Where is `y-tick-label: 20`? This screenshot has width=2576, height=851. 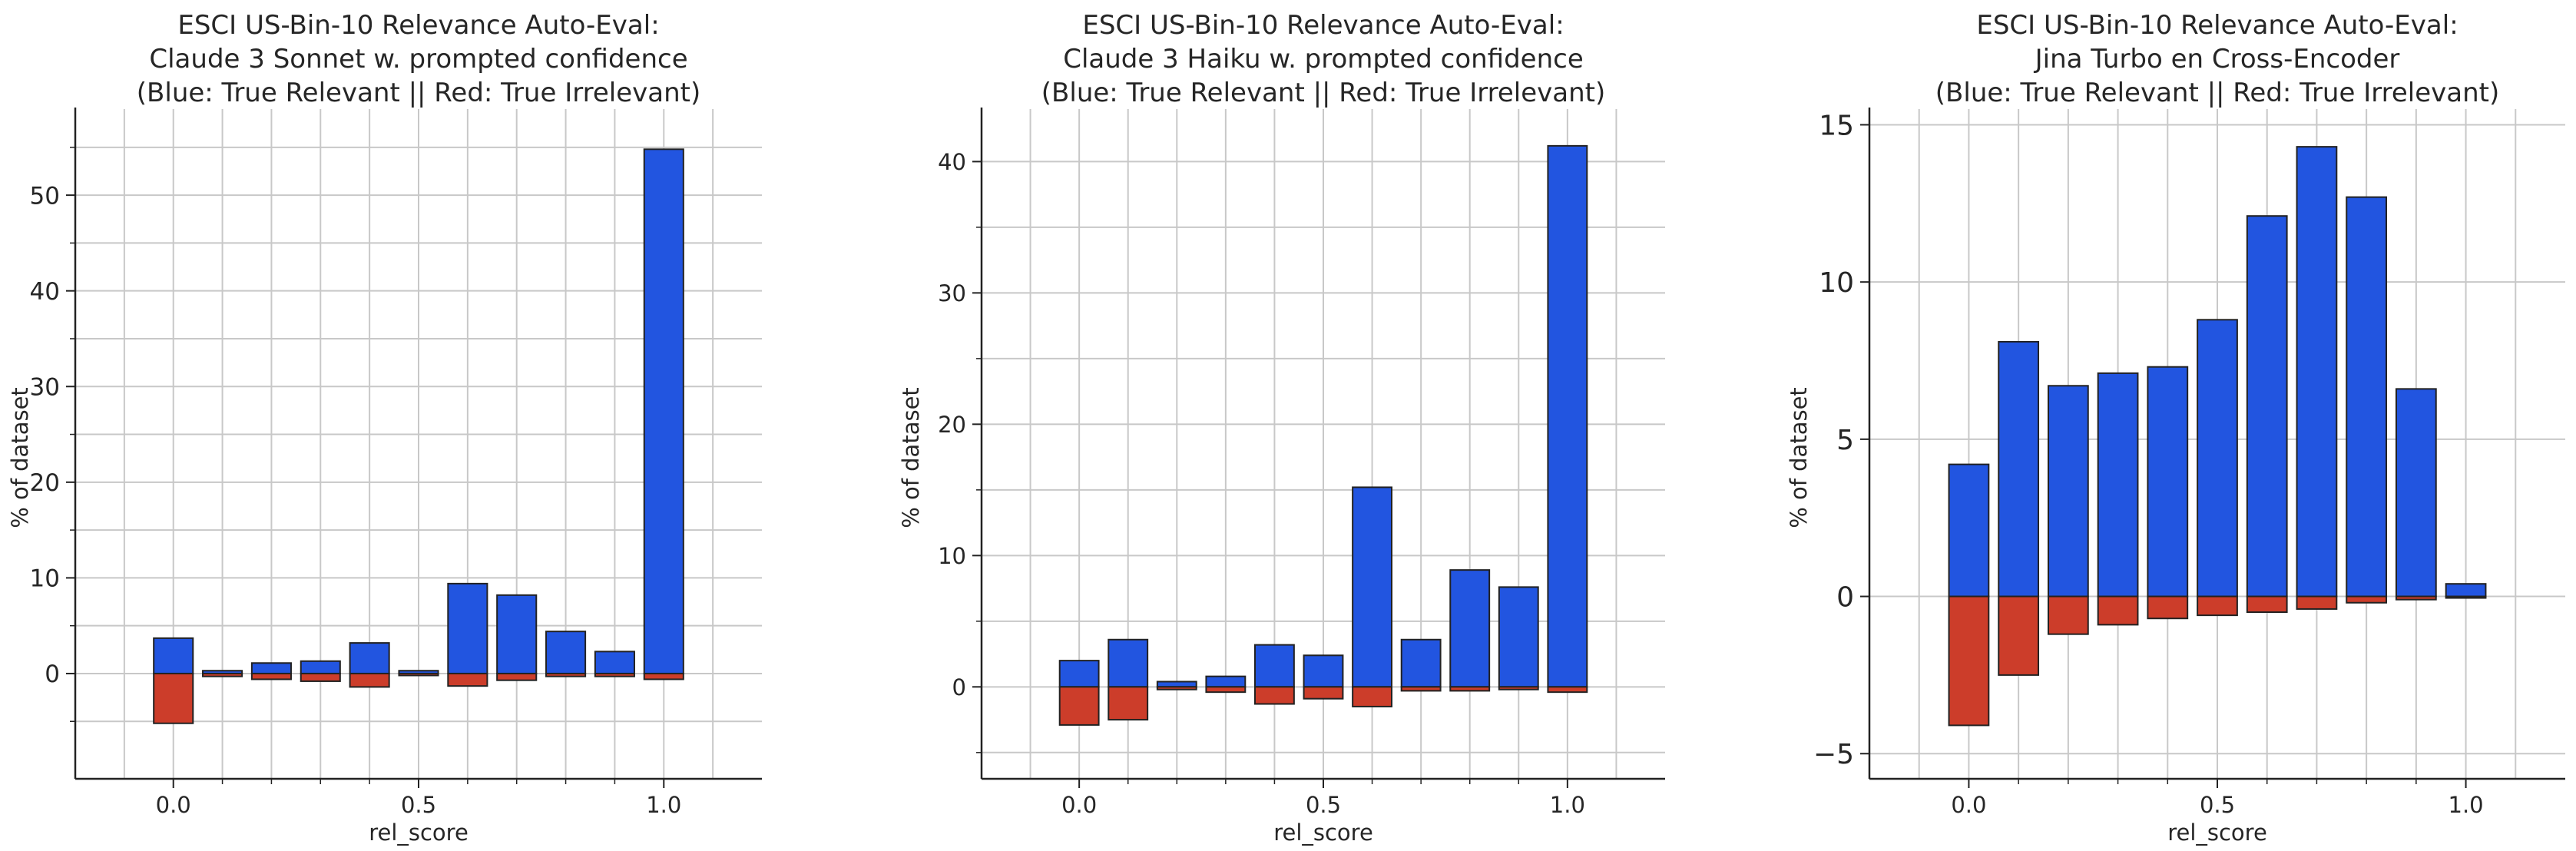 y-tick-label: 20 is located at coordinates (45, 483).